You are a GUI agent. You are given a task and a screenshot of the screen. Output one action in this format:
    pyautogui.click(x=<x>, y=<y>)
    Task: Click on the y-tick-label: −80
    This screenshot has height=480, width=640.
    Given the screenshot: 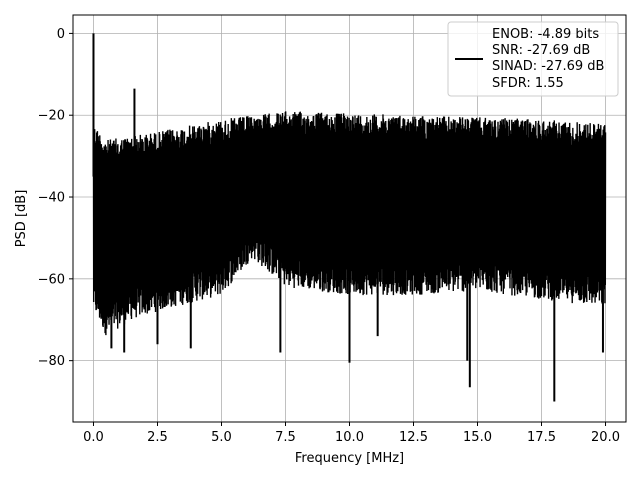 What is the action you would take?
    pyautogui.click(x=51, y=361)
    